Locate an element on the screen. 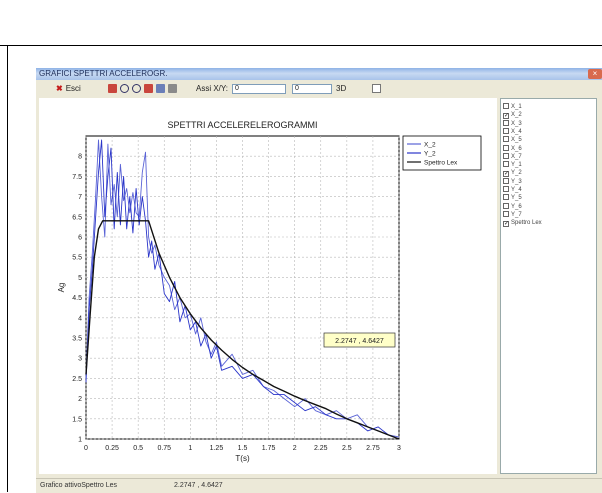 The height and width of the screenshot is (493, 602). series-list-label: X_1 is located at coordinates (516, 107).